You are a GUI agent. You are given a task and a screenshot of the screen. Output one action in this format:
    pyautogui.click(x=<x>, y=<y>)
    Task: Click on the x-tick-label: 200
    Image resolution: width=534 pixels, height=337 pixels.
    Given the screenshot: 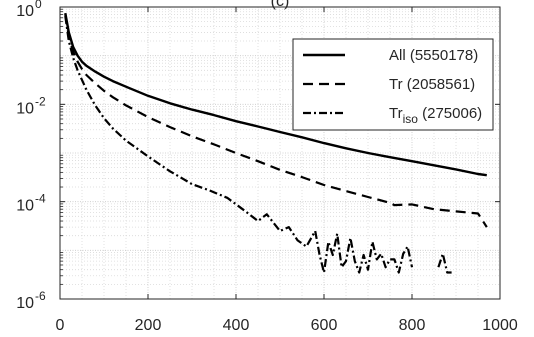 What is the action you would take?
    pyautogui.click(x=148, y=325)
    